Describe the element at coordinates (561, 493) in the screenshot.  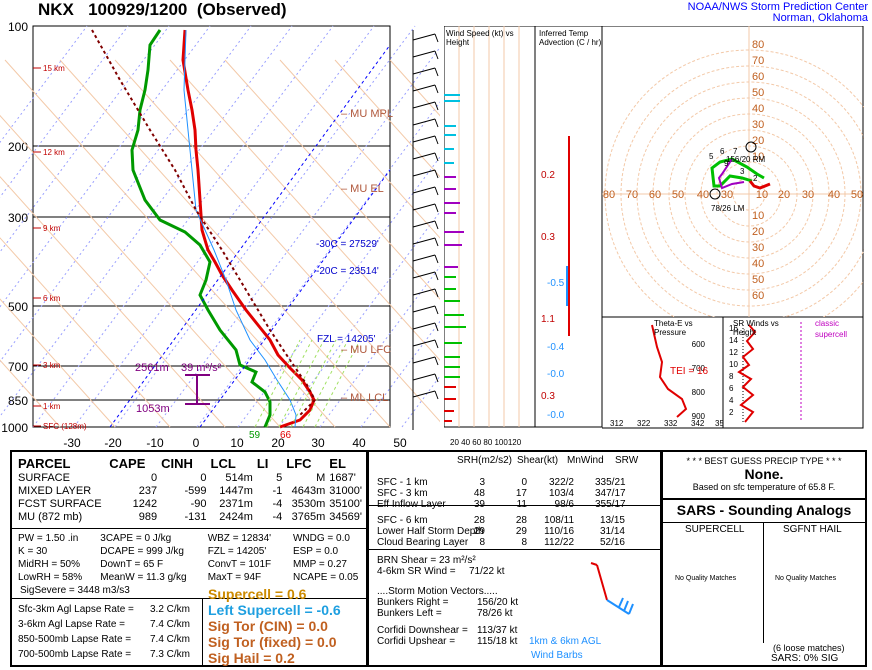
I see `kin-cell: 103/4` at that location.